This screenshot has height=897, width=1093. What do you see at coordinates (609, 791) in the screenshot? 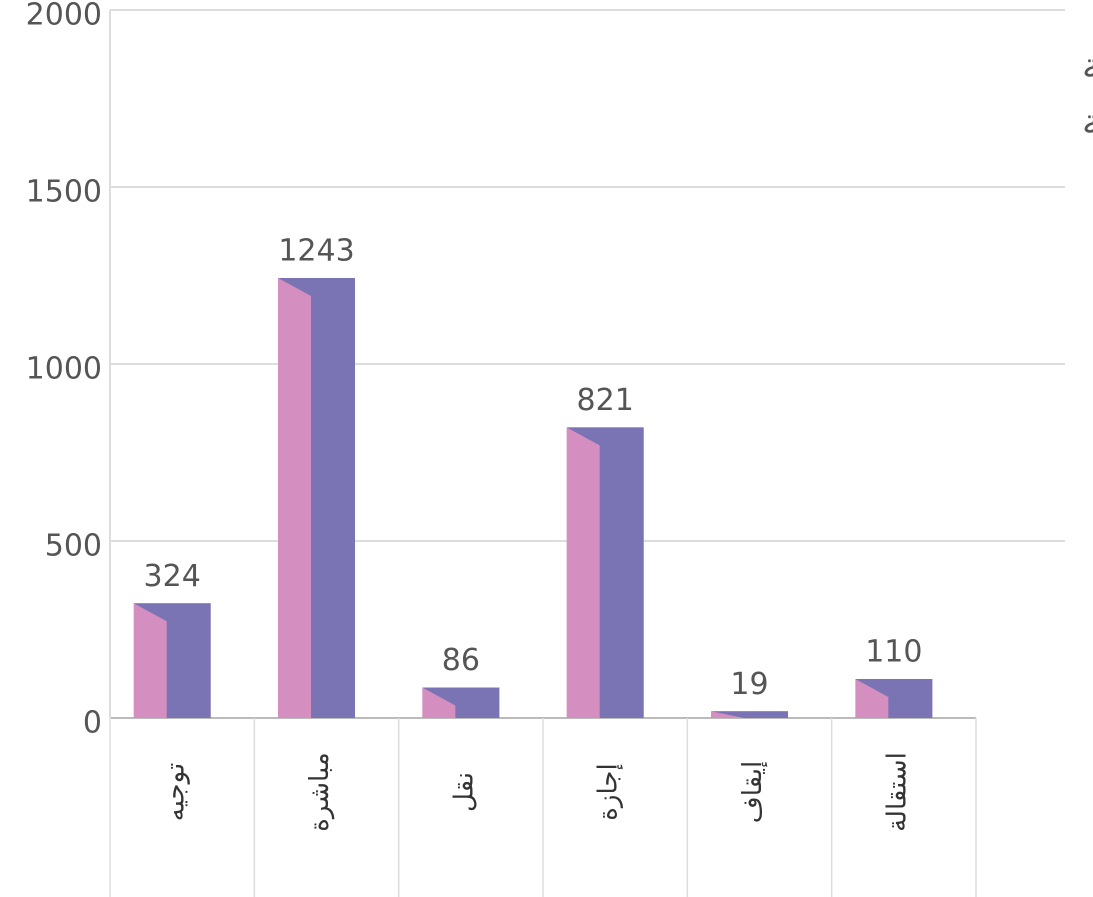
I see `x-tick-label: إجازة` at bounding box center [609, 791].